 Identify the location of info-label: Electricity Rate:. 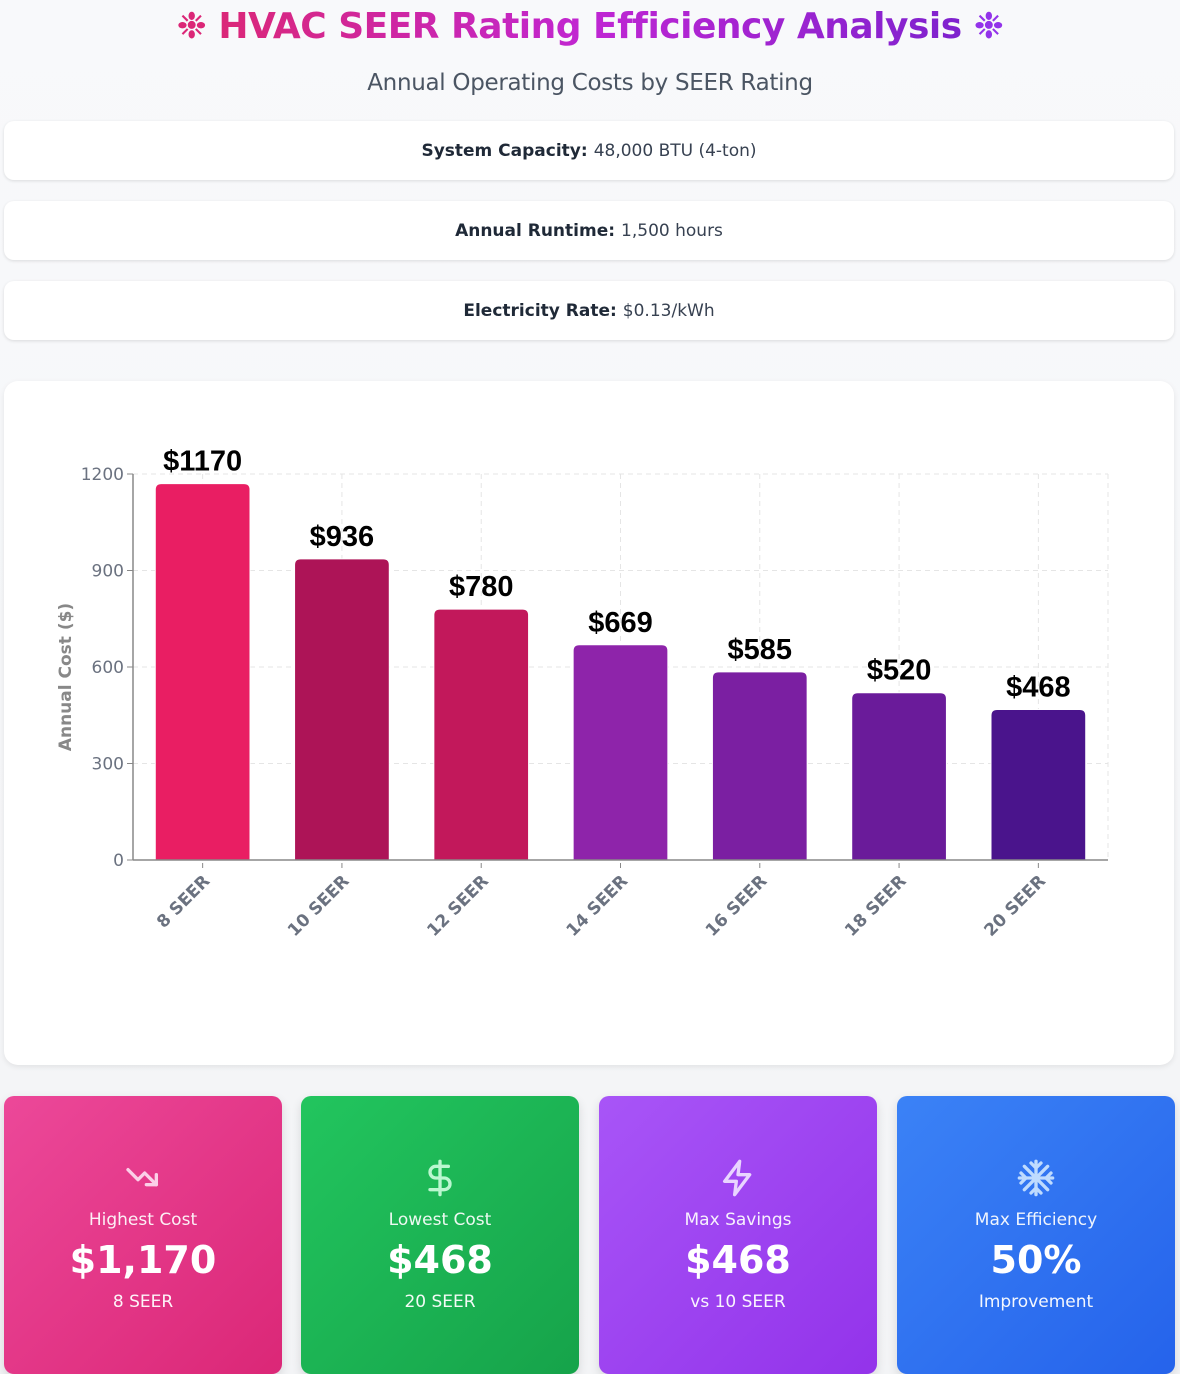
(540, 310).